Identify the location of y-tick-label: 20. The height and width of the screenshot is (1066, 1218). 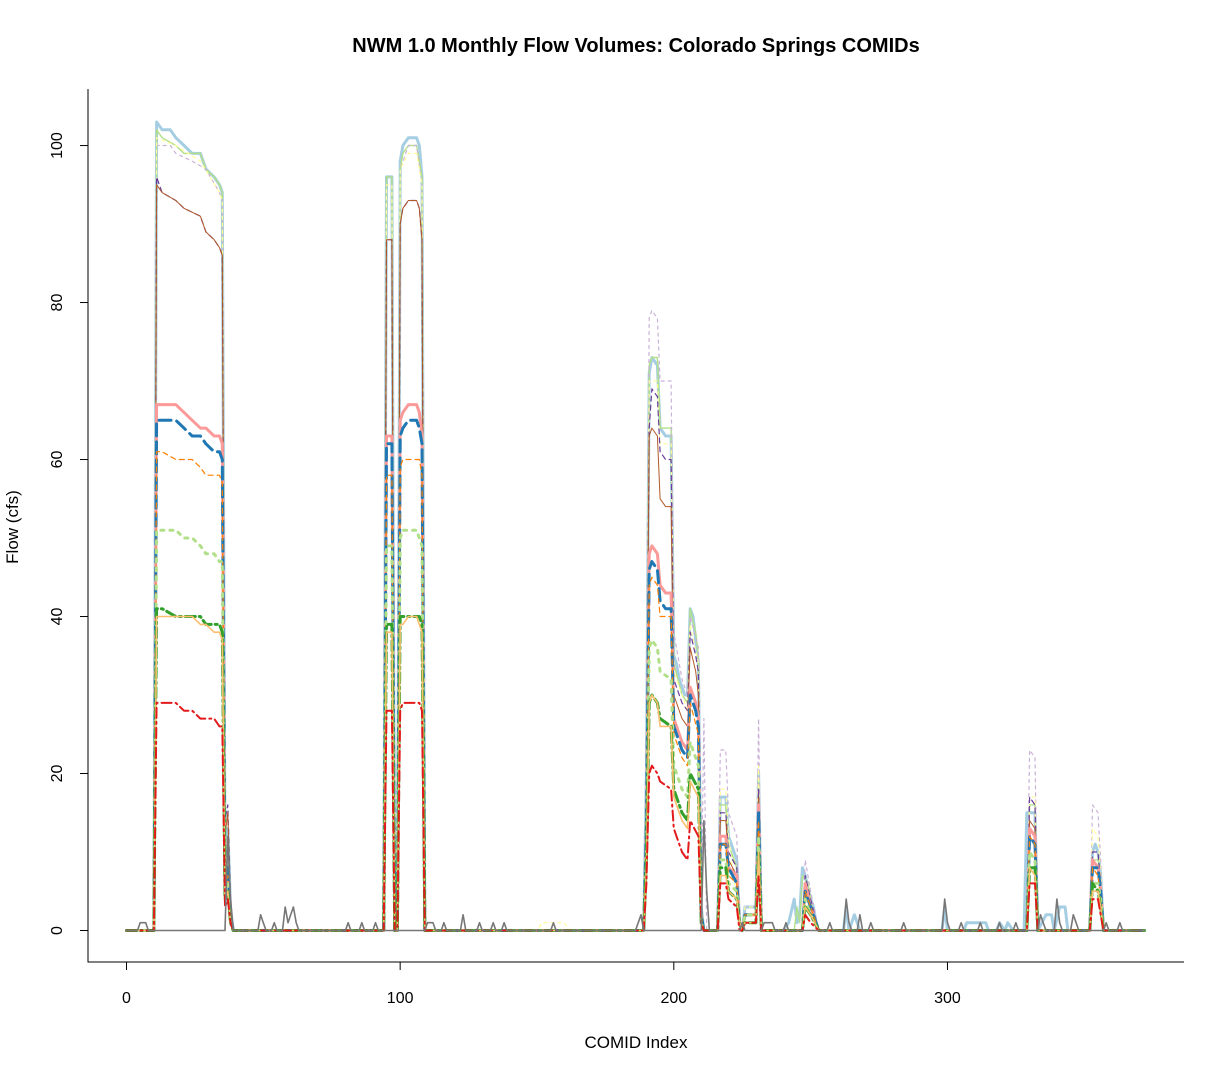
(57, 774).